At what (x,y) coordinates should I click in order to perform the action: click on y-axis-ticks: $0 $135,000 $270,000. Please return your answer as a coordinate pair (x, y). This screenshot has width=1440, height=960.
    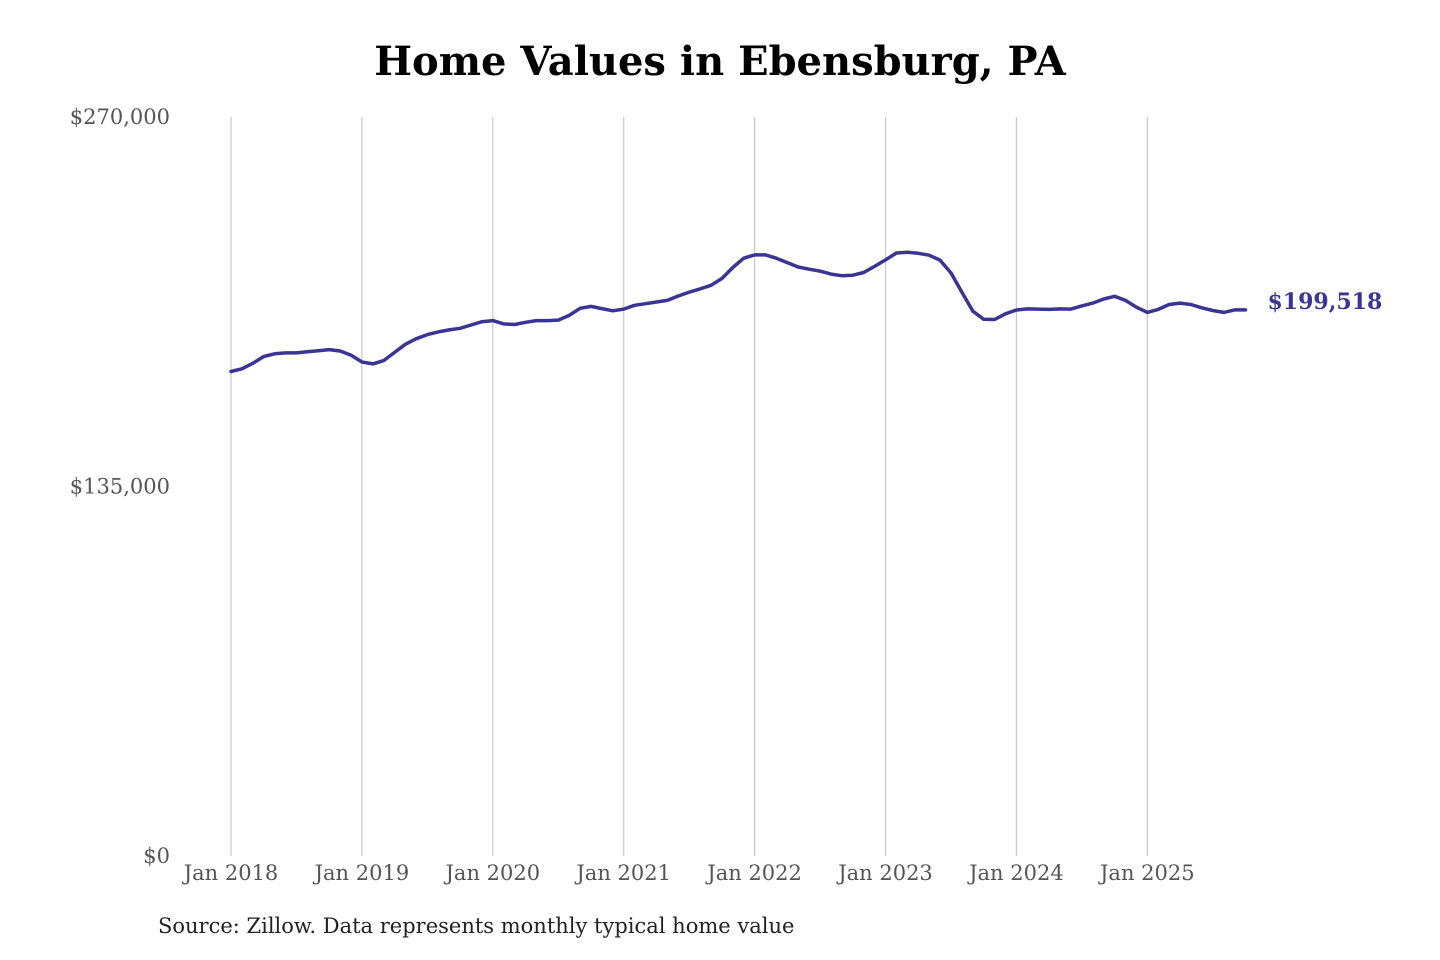
    Looking at the image, I should click on (120, 486).